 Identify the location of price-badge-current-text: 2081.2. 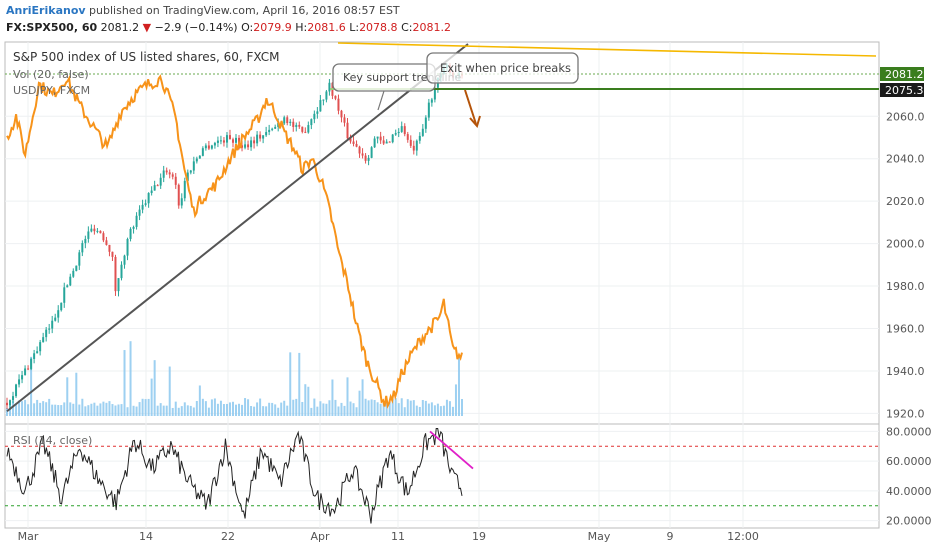
(904, 74).